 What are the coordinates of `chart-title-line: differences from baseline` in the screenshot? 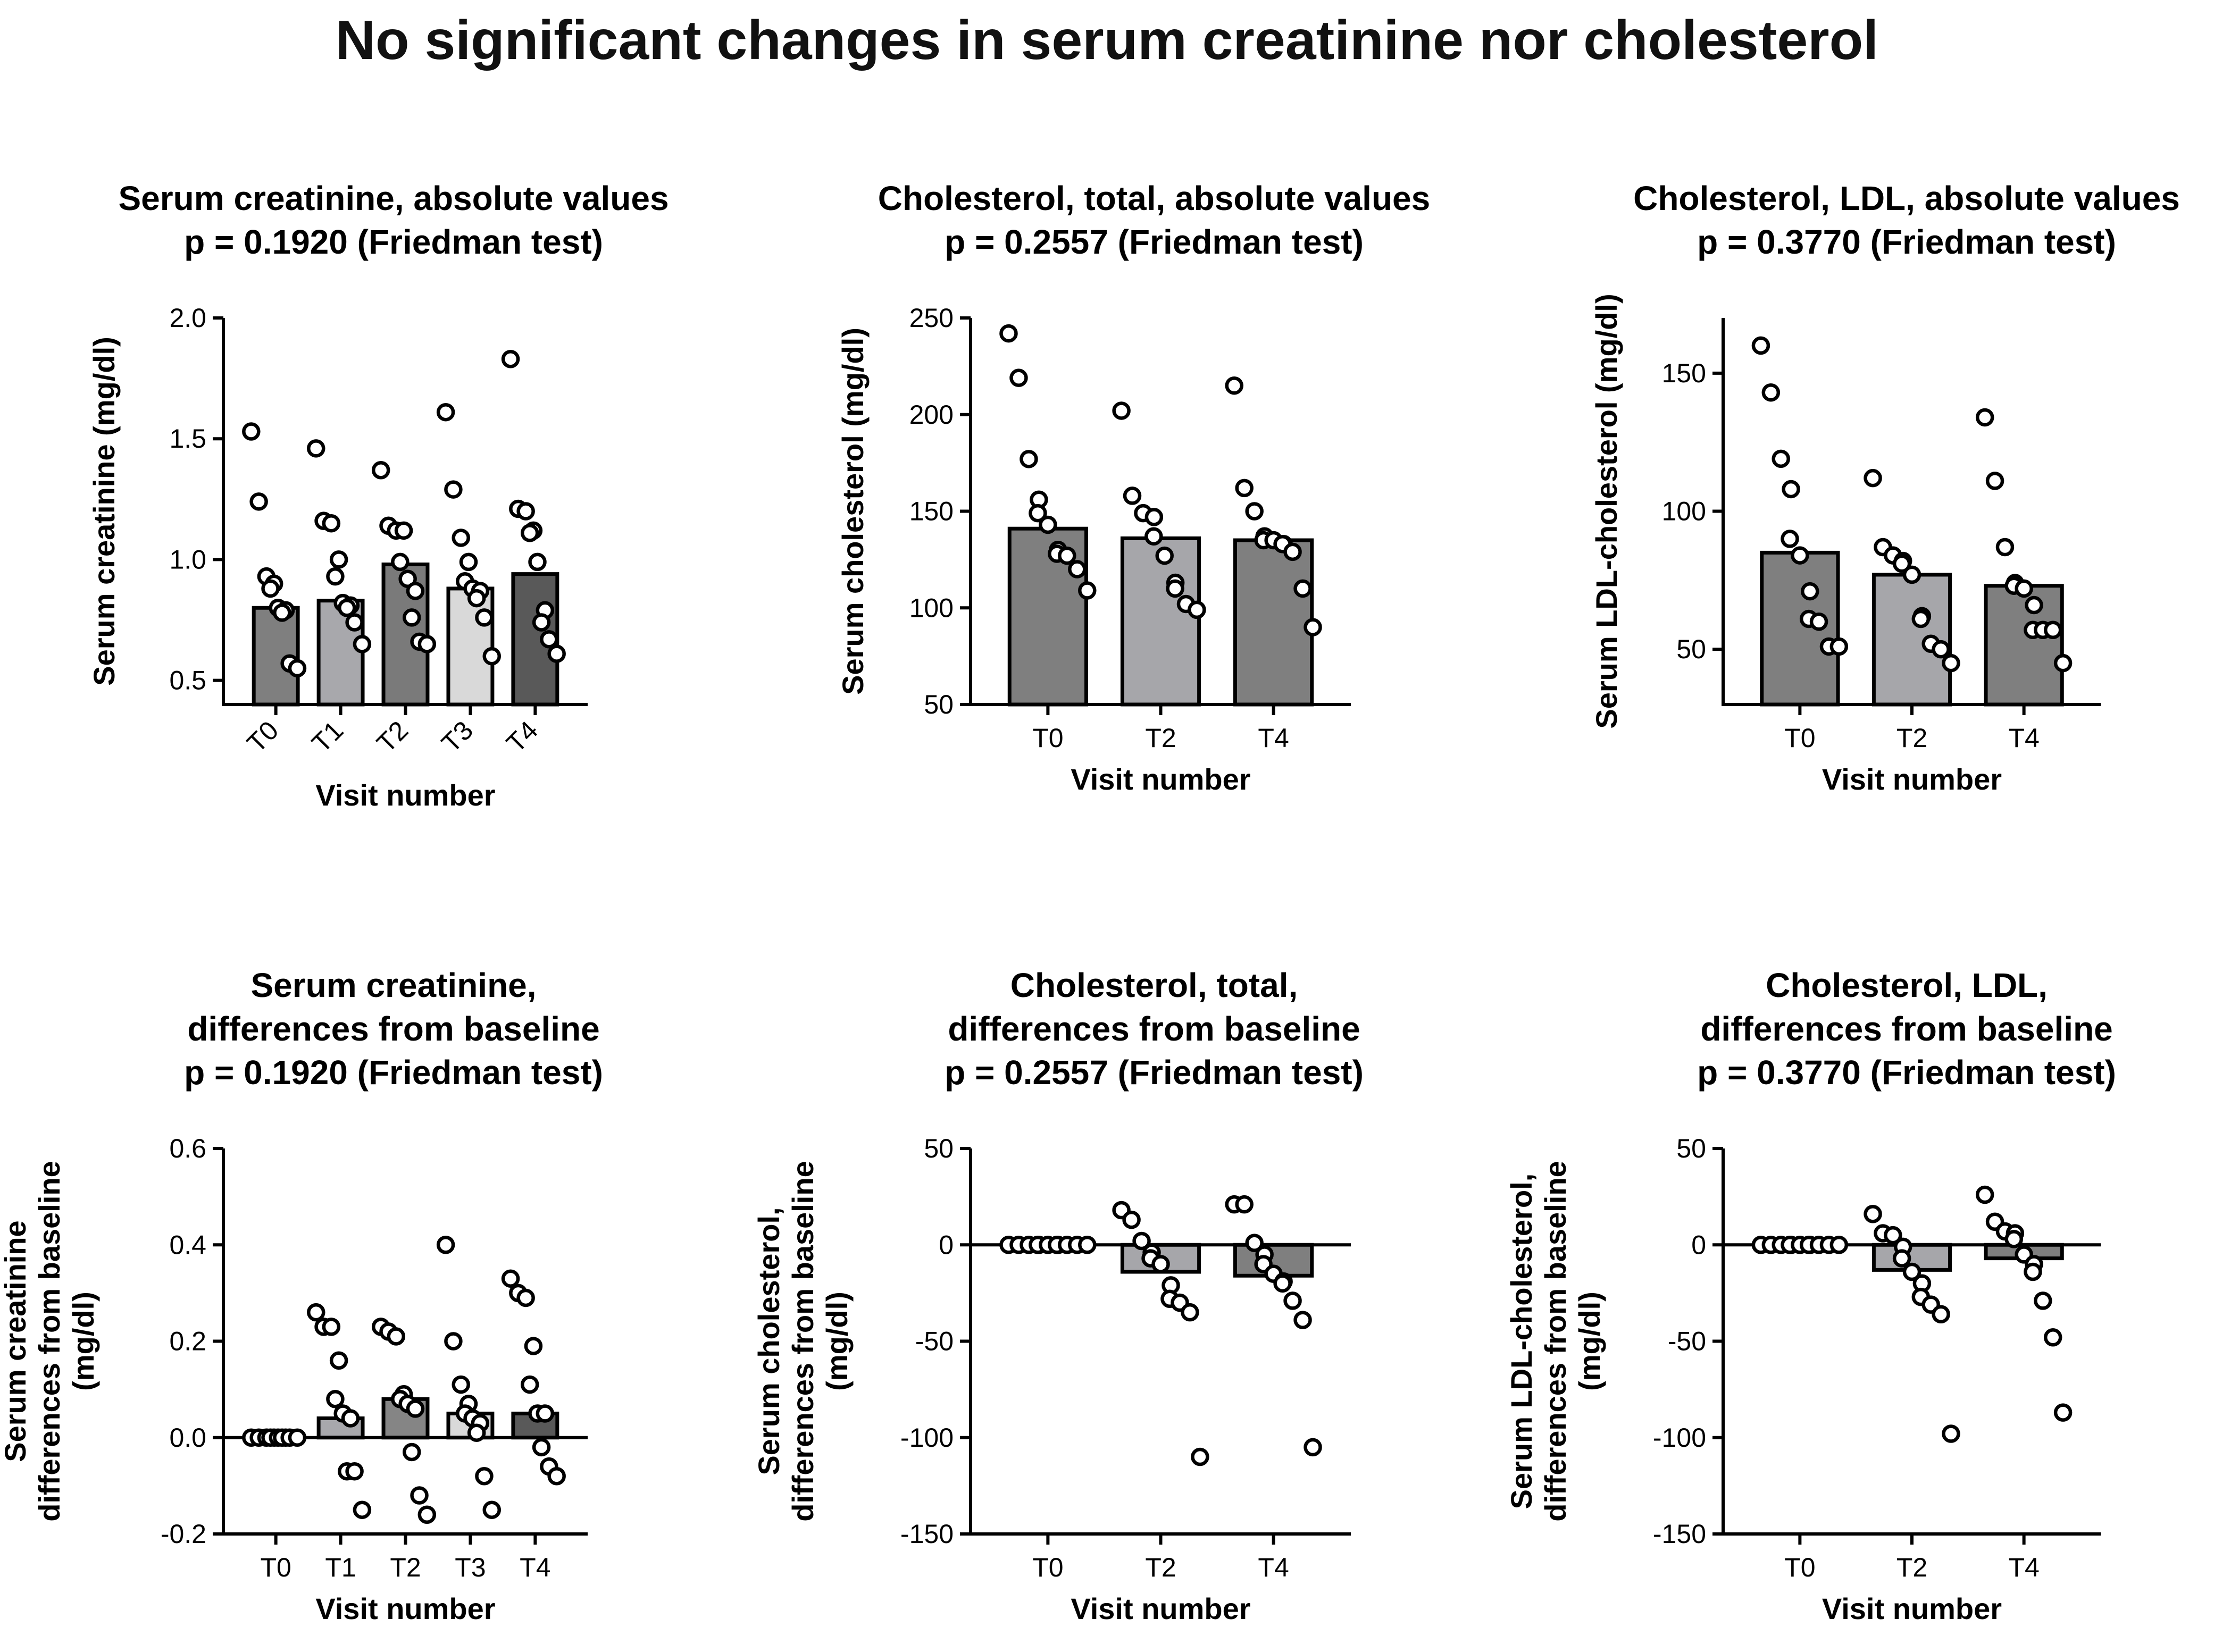 It's located at (1906, 1029).